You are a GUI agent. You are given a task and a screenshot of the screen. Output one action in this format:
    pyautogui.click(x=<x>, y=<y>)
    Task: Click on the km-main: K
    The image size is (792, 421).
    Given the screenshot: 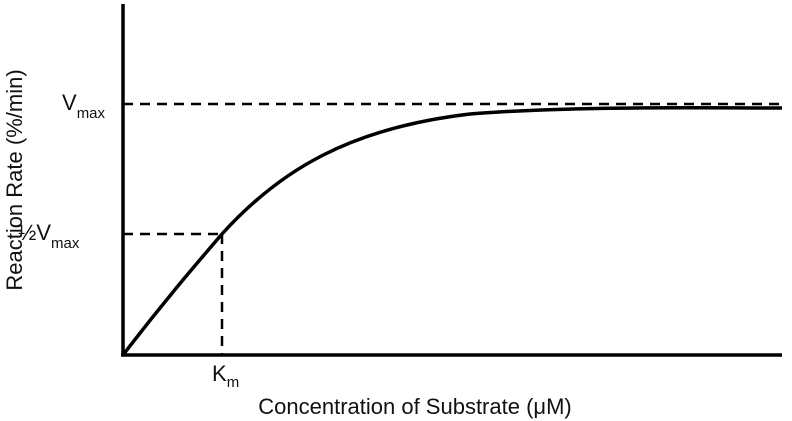 What is the action you would take?
    pyautogui.click(x=219, y=373)
    